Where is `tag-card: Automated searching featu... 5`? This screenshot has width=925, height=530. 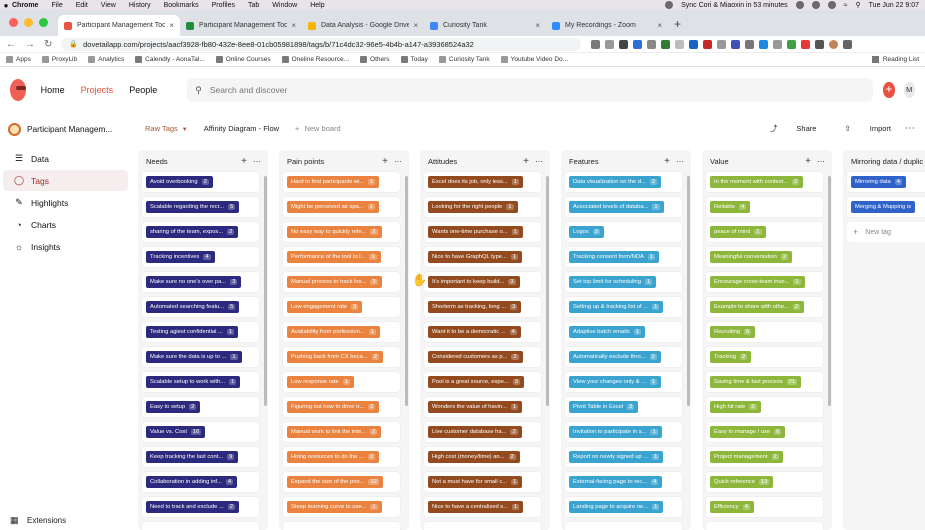 tag-card: Automated searching featu... 5 is located at coordinates (200, 307).